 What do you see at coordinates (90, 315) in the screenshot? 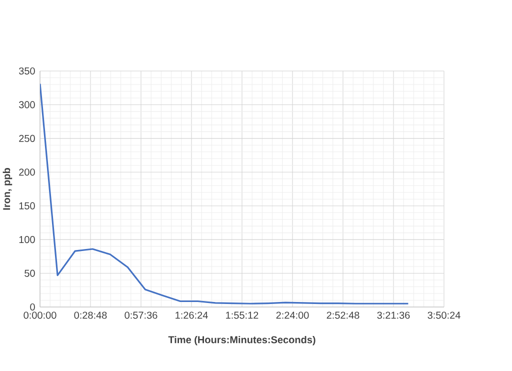
I see `x-tick-label: 0:28:48` at bounding box center [90, 315].